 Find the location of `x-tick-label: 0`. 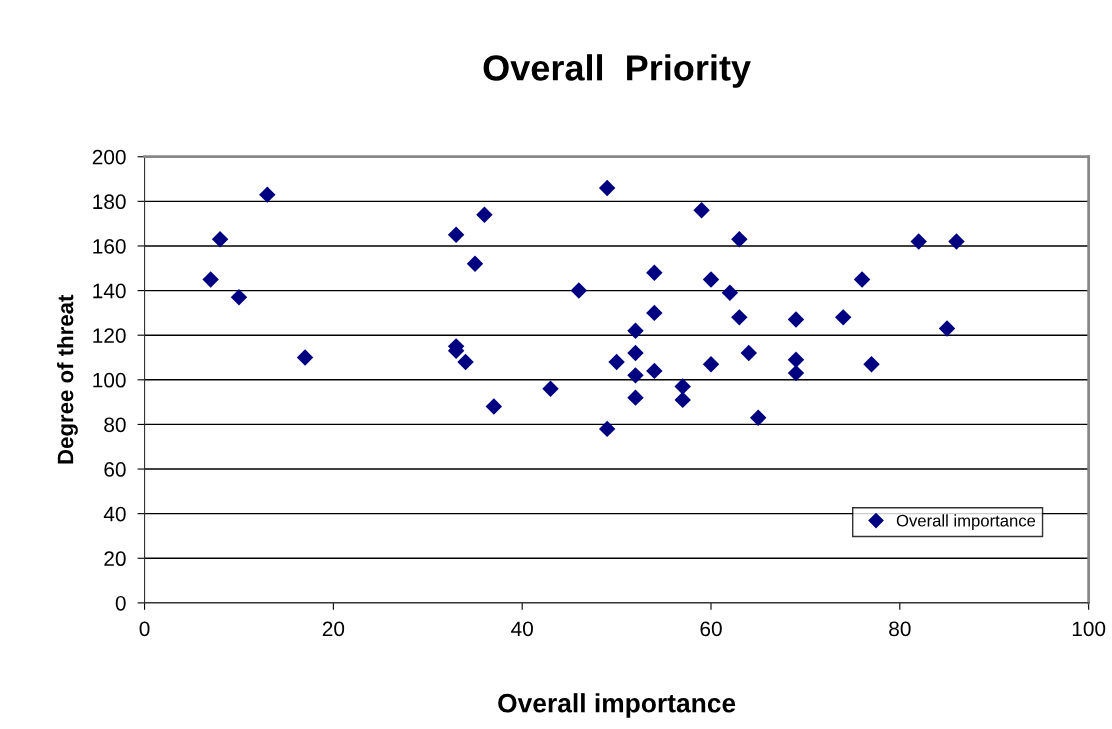

x-tick-label: 0 is located at coordinates (144, 629).